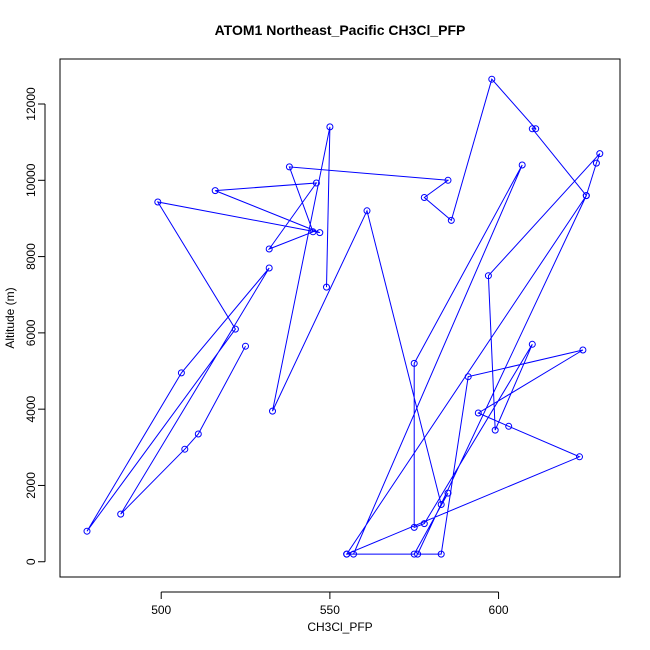 The width and height of the screenshot is (650, 650). Describe the element at coordinates (31, 408) in the screenshot. I see `y-tick-label: 4000` at that location.